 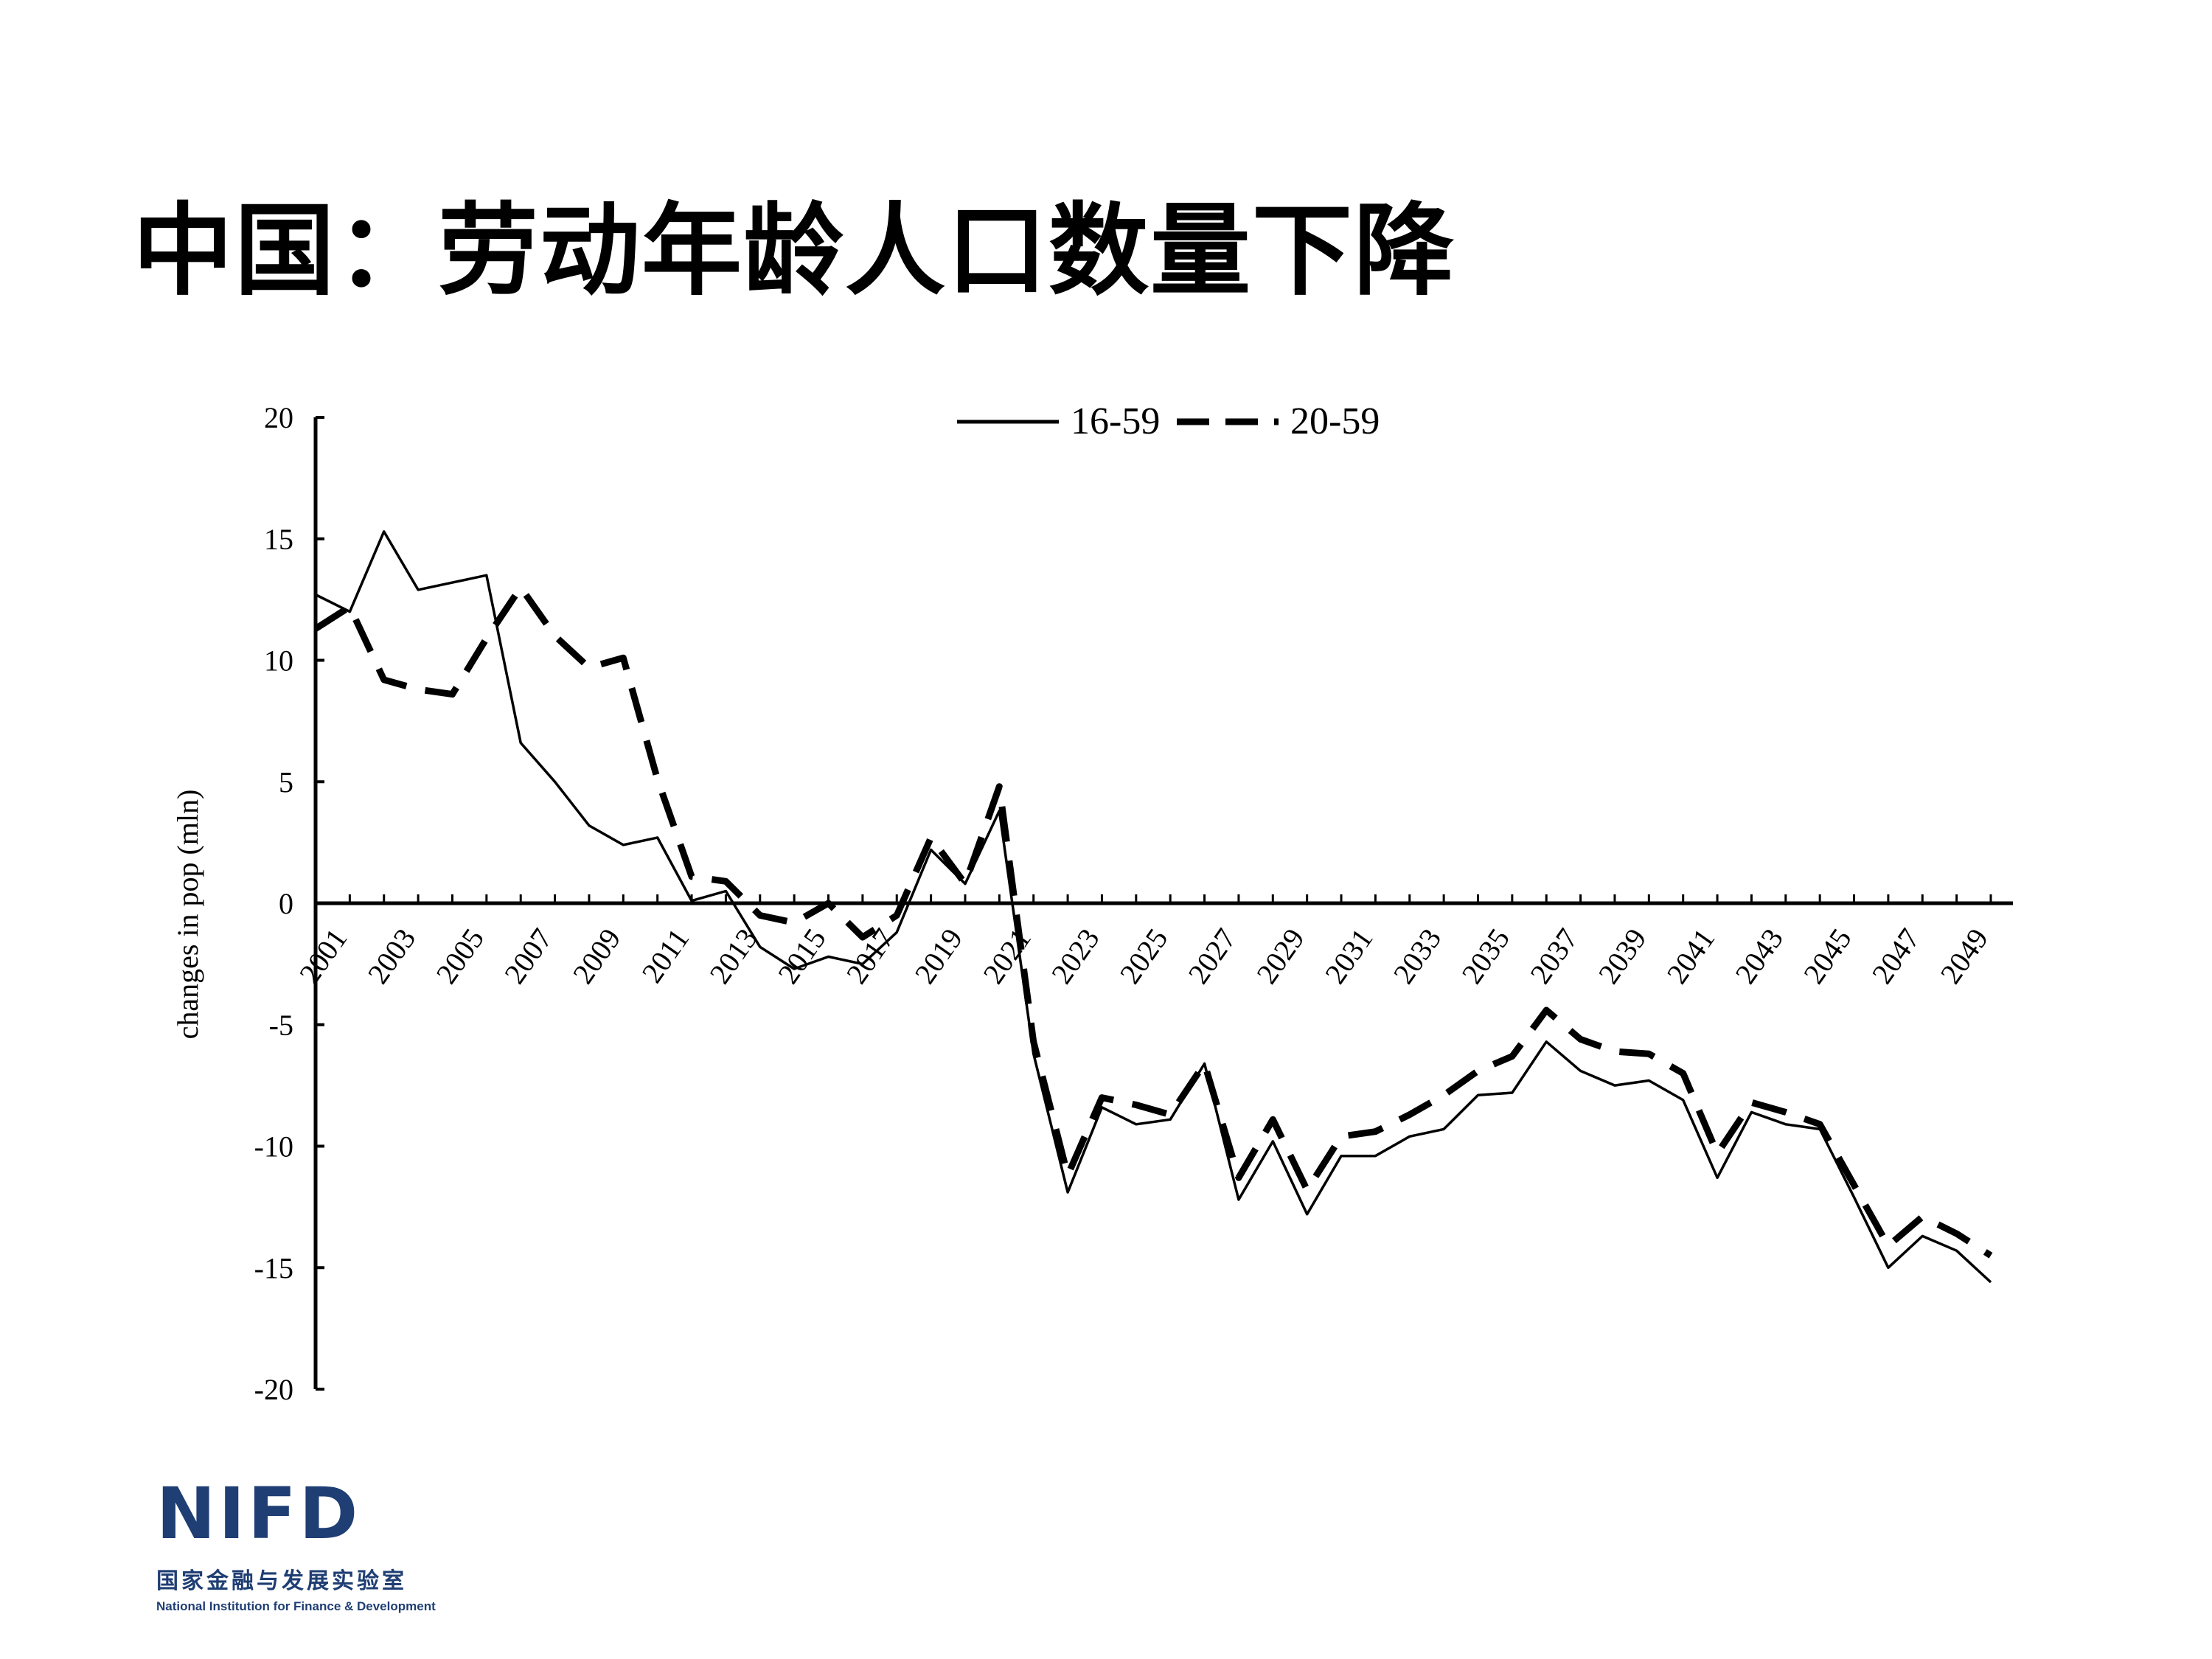 What do you see at coordinates (938, 956) in the screenshot?
I see `x-tick-label: 2019` at bounding box center [938, 956].